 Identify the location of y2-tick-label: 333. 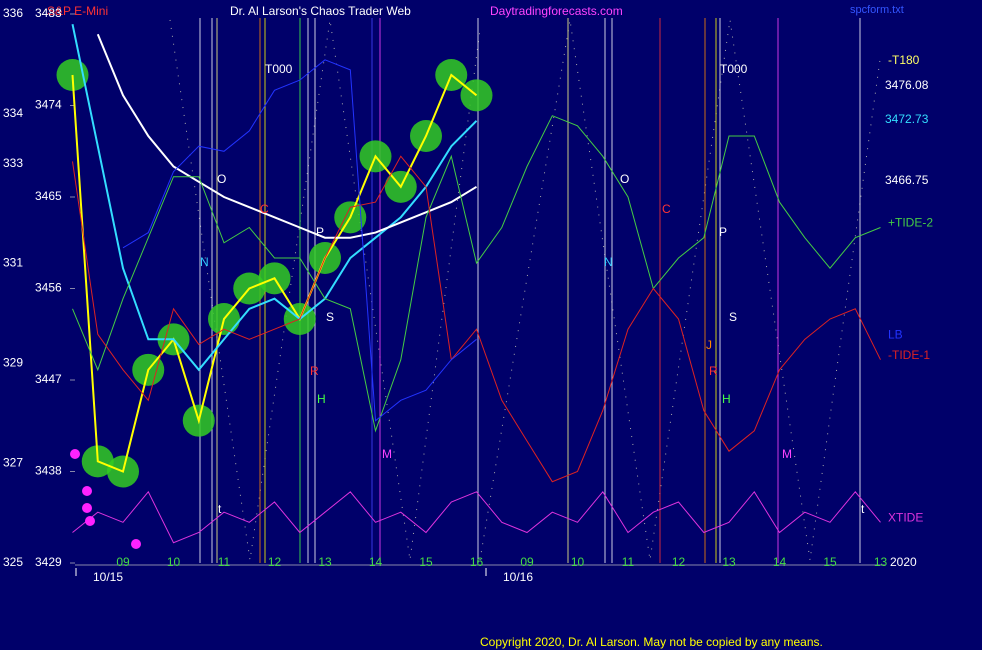
(13, 163).